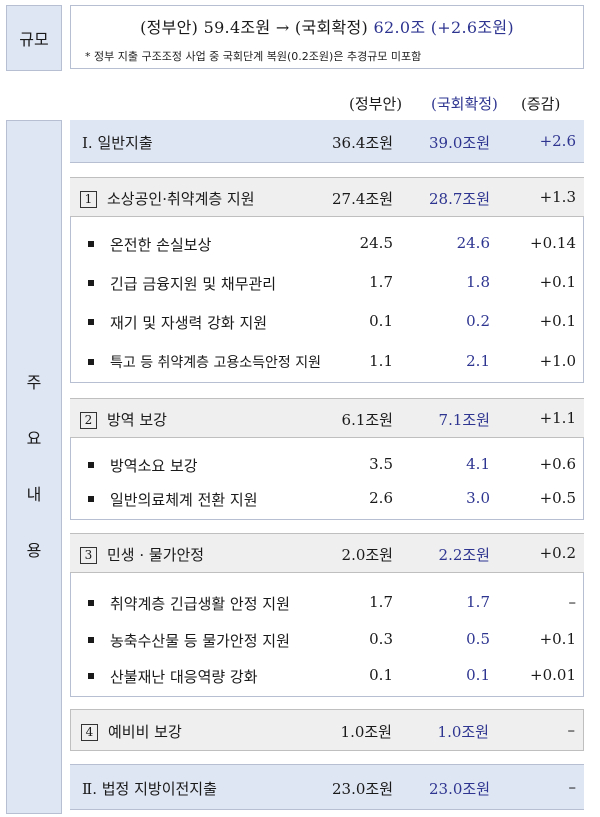 This screenshot has height=817, width=600. What do you see at coordinates (327, 141) in the screenshot?
I see `general-expenditure-row: Ⅰ. 일반지출 36.4조원 39.0조원 +2.6` at bounding box center [327, 141].